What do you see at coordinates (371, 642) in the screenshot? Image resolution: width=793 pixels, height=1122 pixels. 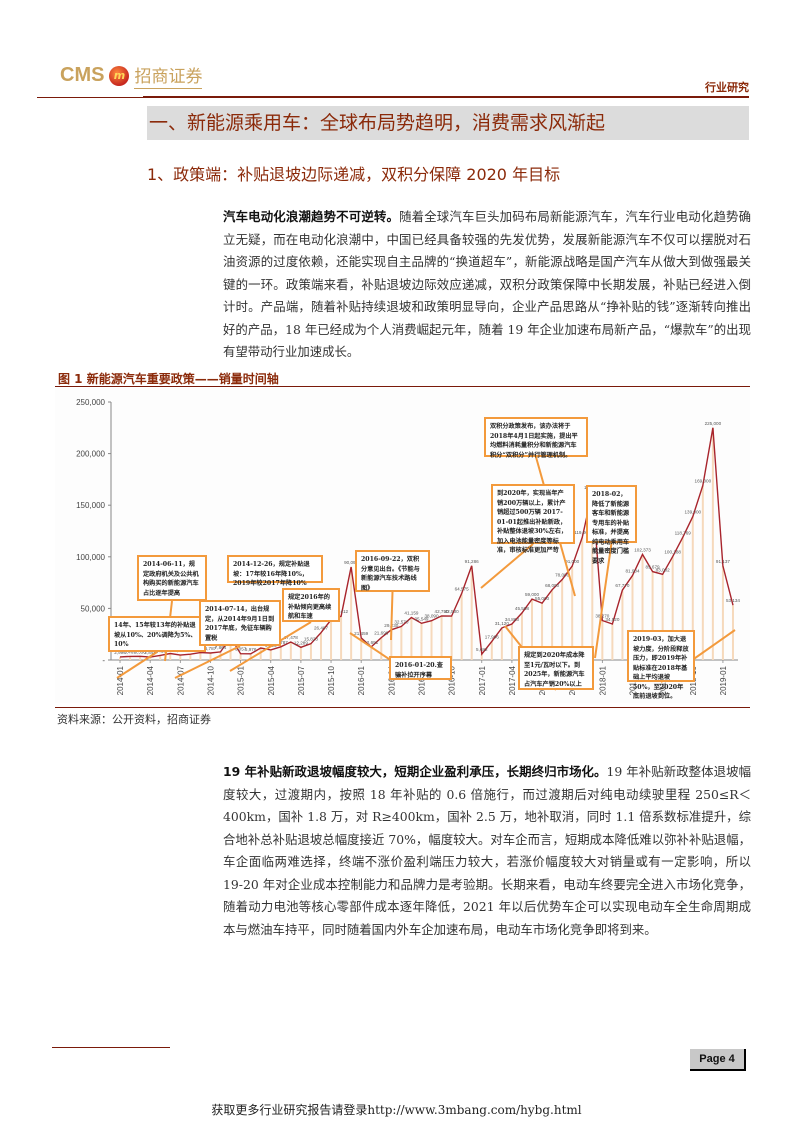 I see `data-label: 12,691` at bounding box center [371, 642].